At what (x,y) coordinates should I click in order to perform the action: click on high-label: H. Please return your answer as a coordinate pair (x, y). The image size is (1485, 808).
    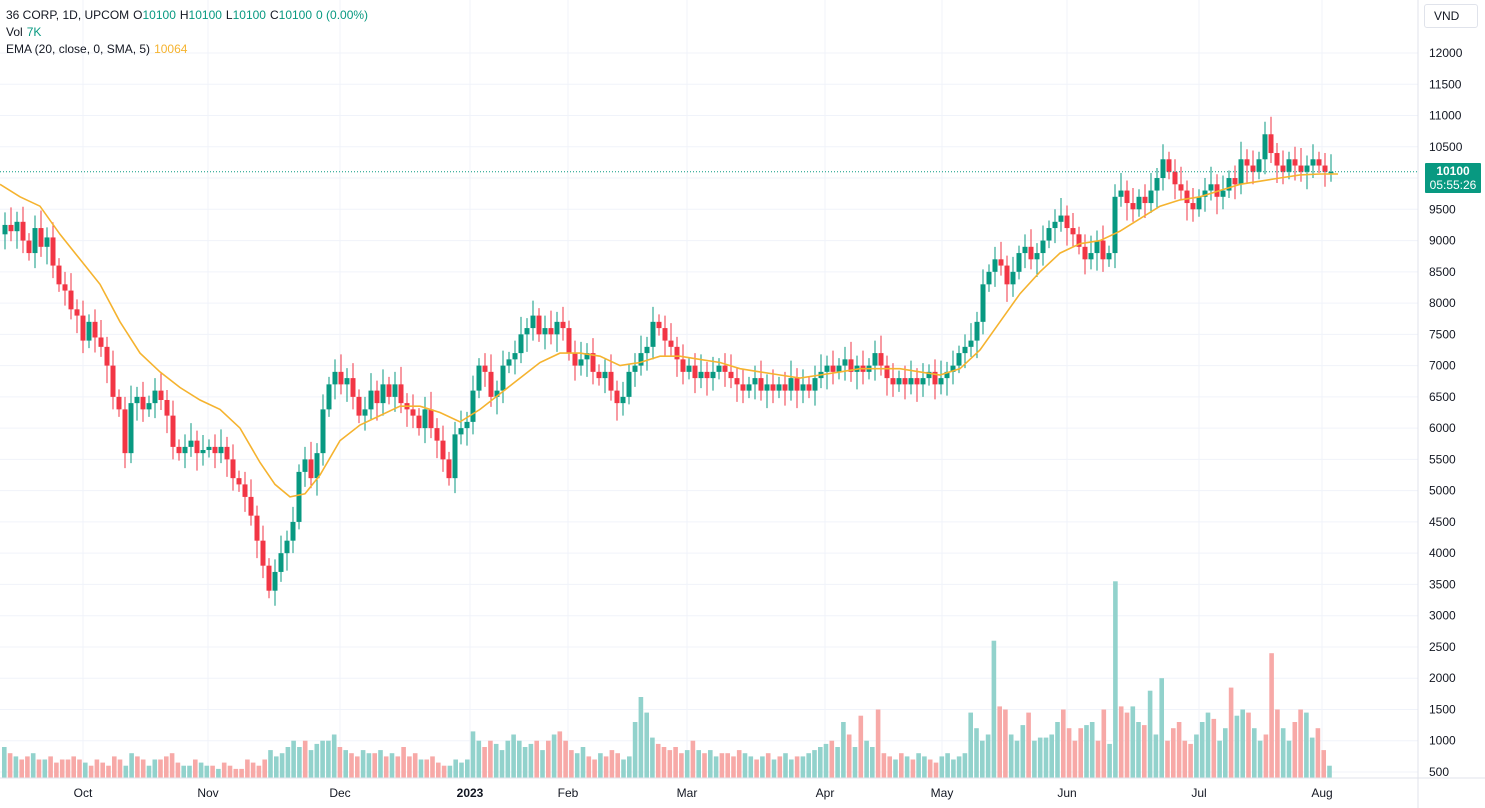
    Looking at the image, I should click on (184, 15).